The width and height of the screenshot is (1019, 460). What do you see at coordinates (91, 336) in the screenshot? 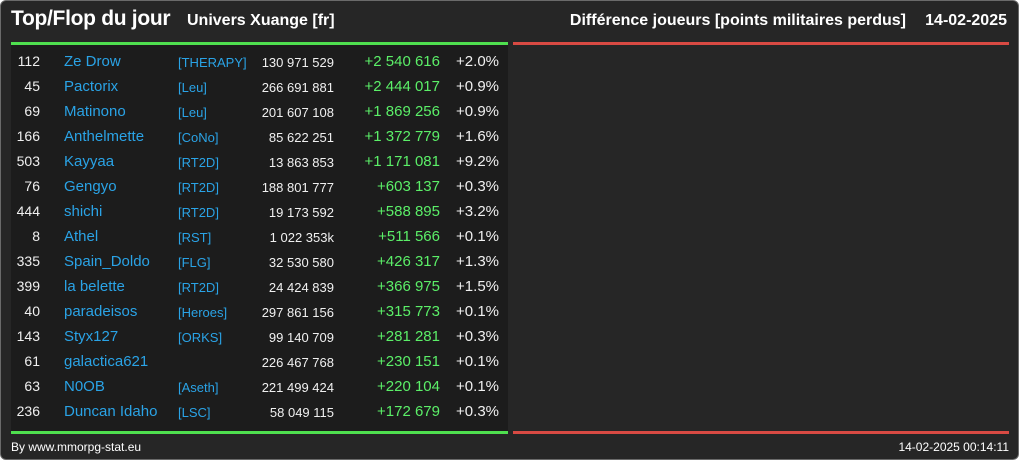
I see `player-name-link: Styx127` at bounding box center [91, 336].